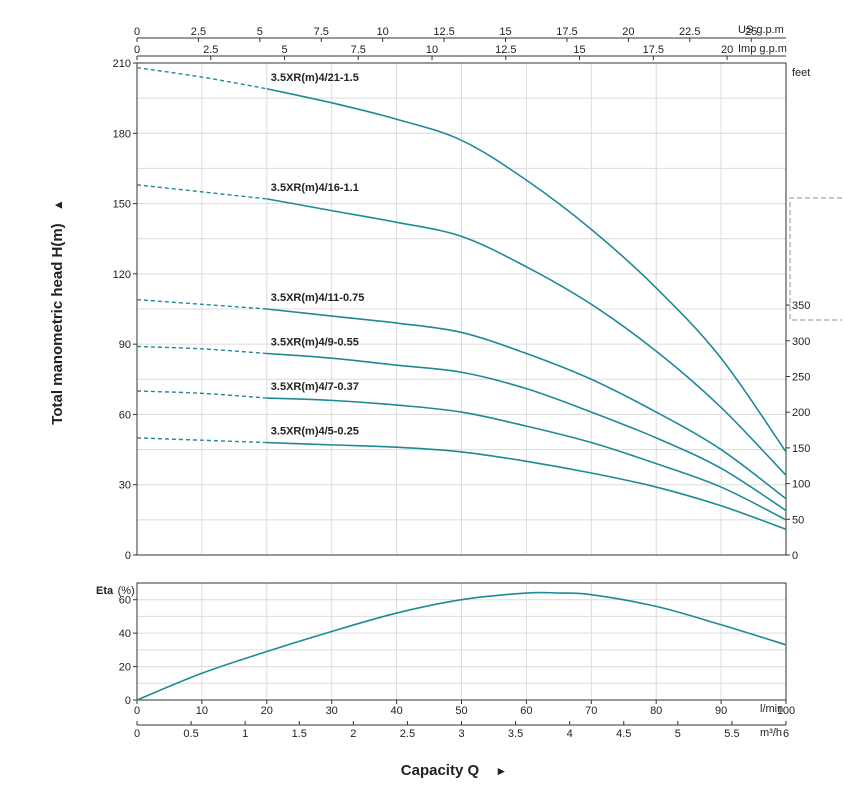 This screenshot has height=802, width=844. What do you see at coordinates (801, 413) in the screenshot?
I see `feet-tick-label: 200` at bounding box center [801, 413].